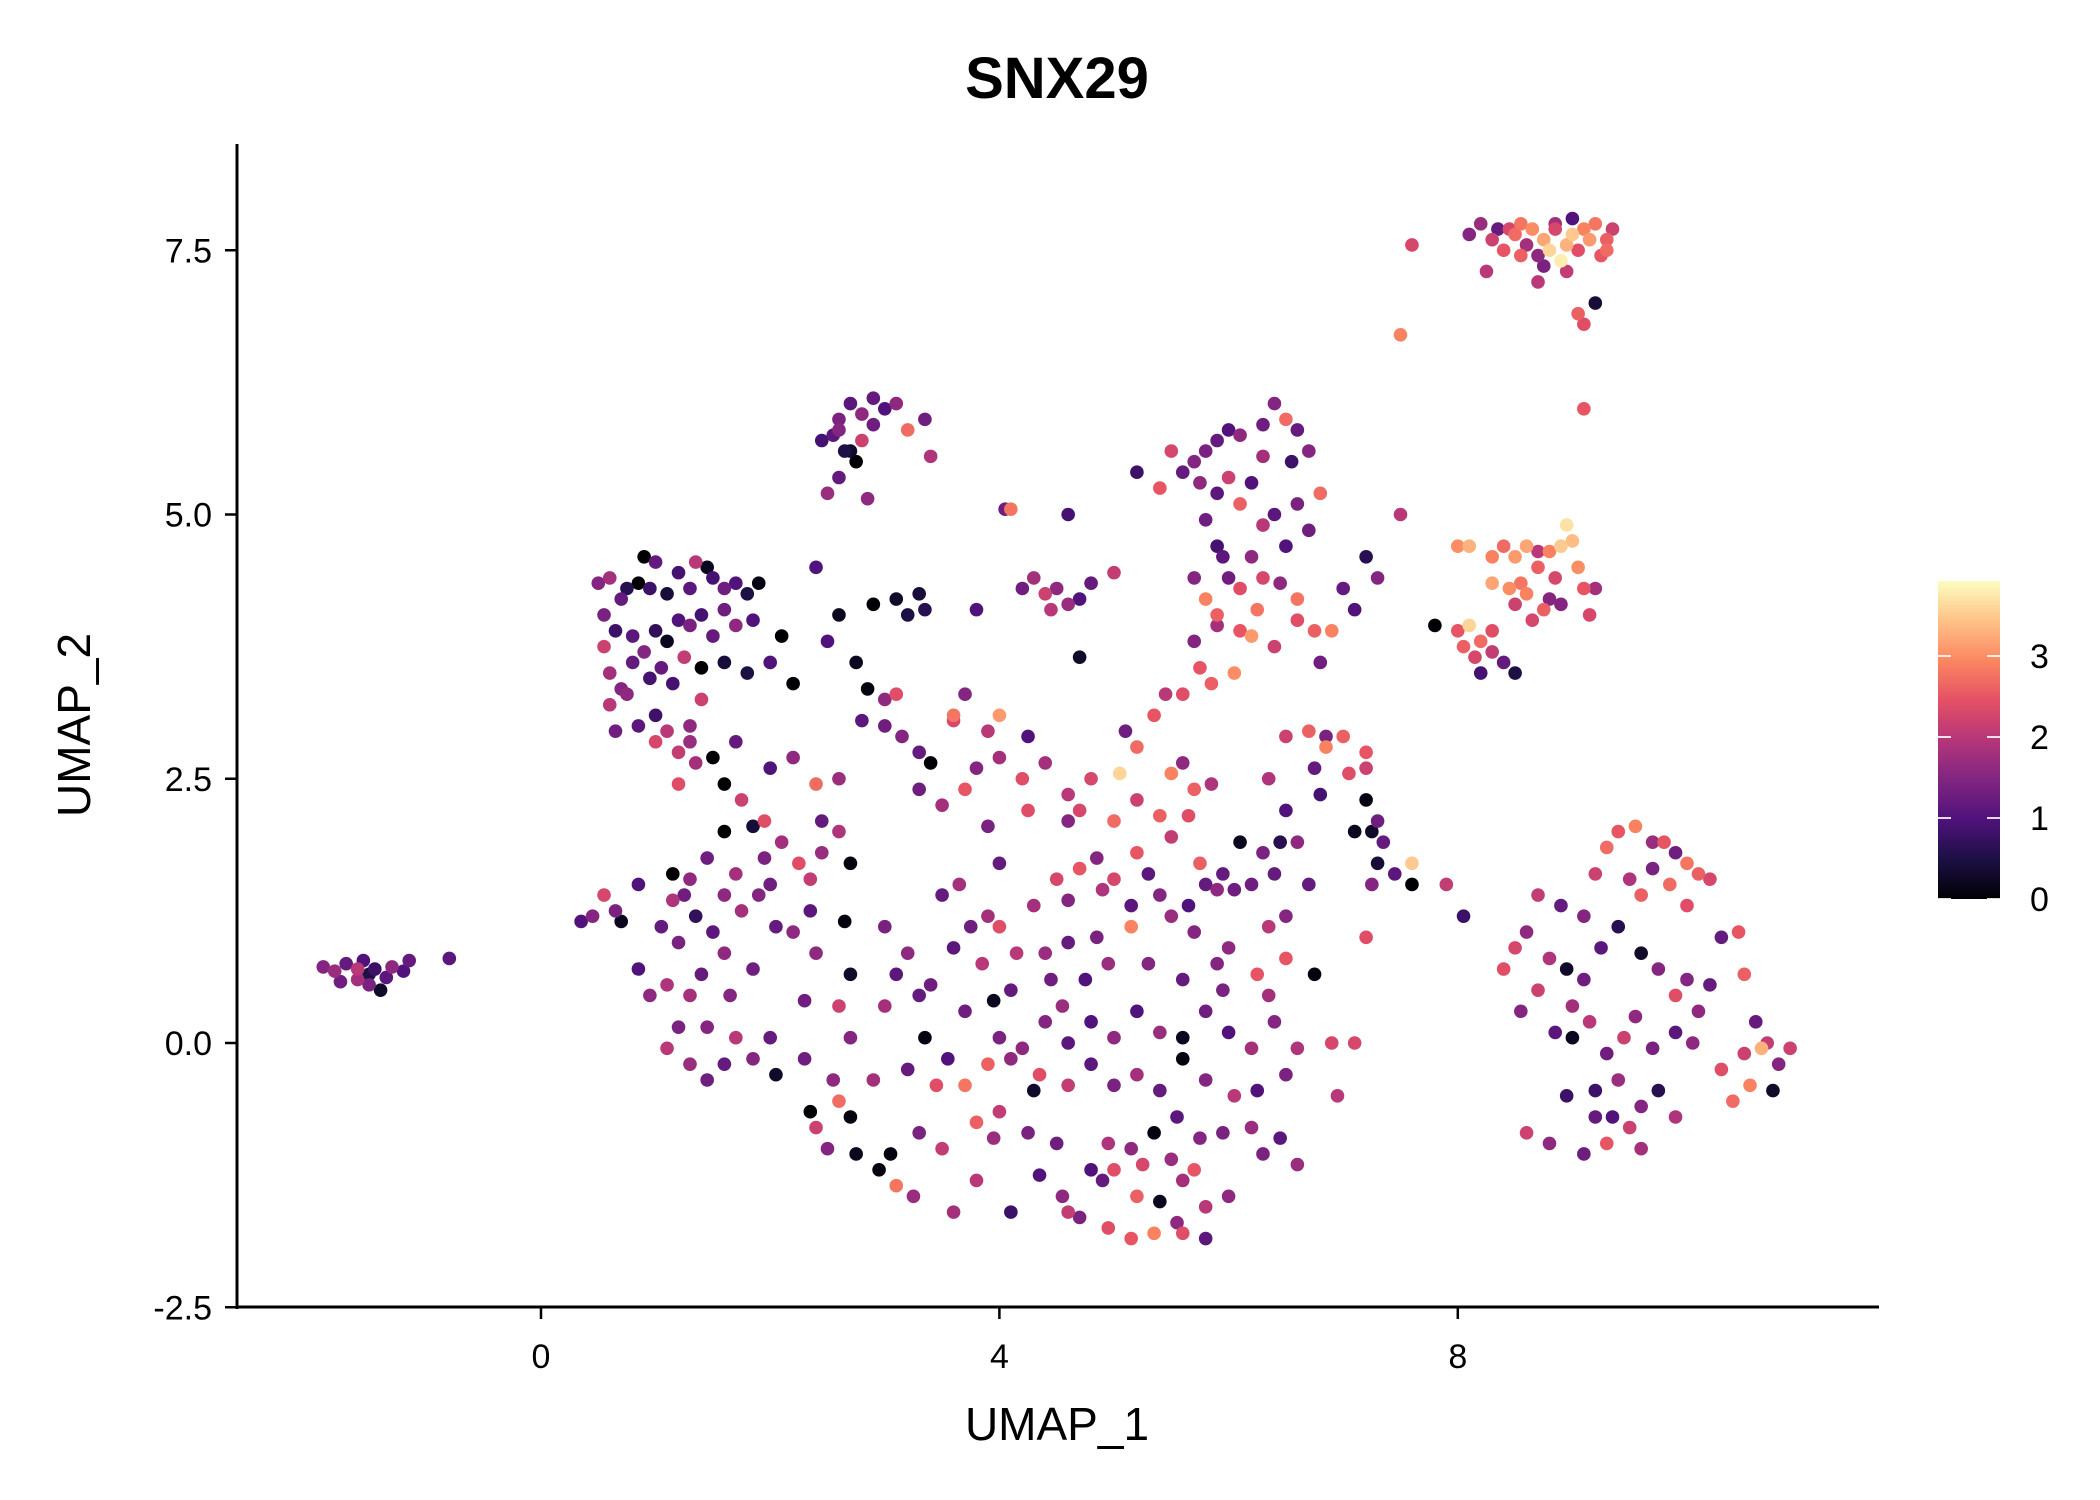 The width and height of the screenshot is (2100, 1500). Describe the element at coordinates (1457, 1357) in the screenshot. I see `x-tick-label: 8` at that location.